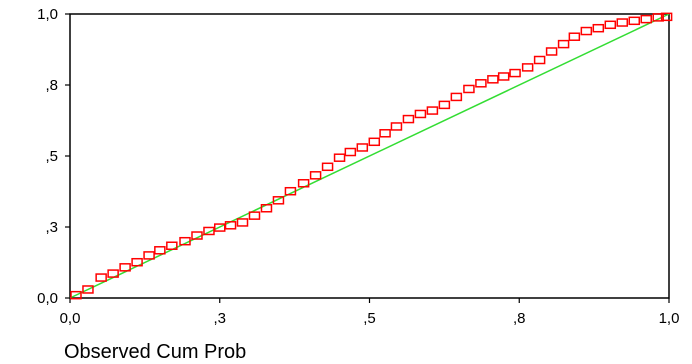 This screenshot has width=692, height=364. What do you see at coordinates (155, 352) in the screenshot?
I see `x-axis-title: Observed Cum Prob` at bounding box center [155, 352].